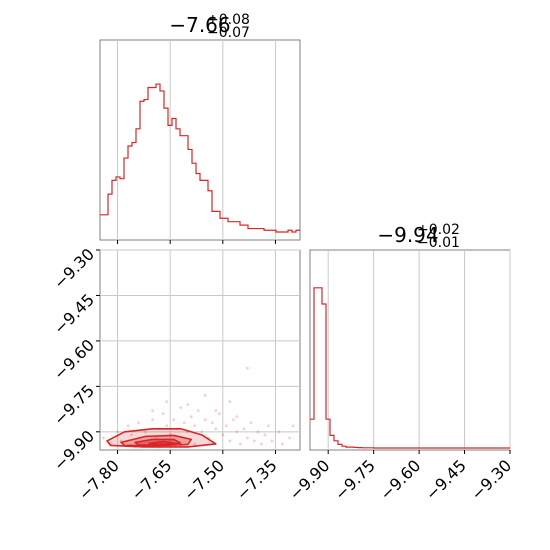  I want to click on param1-title-value: −7.66, so click(199, 25).